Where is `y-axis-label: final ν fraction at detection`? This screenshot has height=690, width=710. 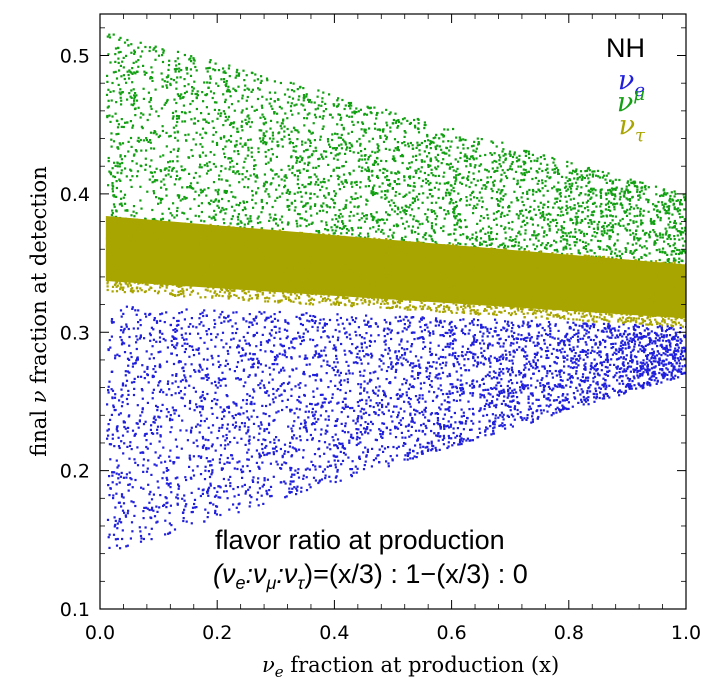 y-axis-label: final ν fraction at detection is located at coordinates (39, 311).